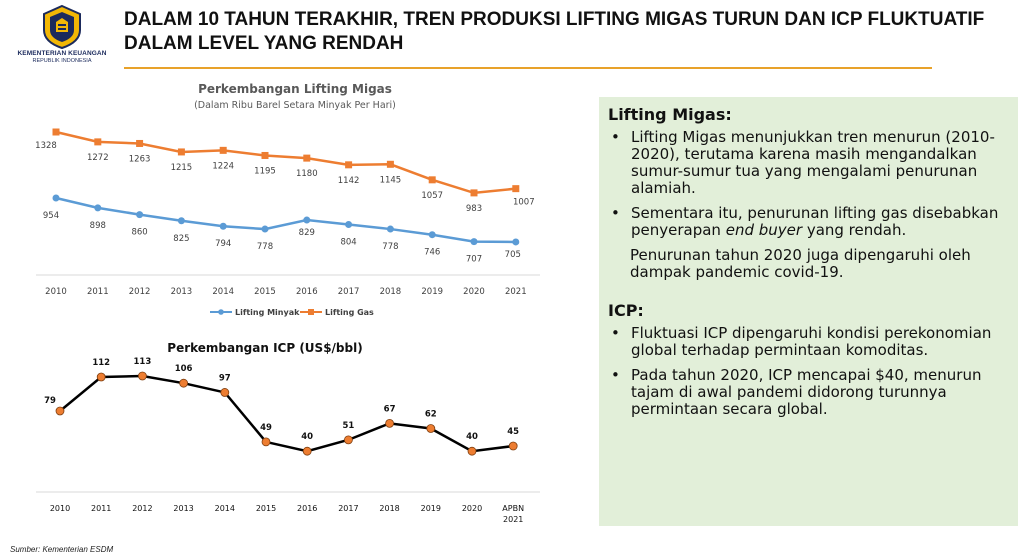 This screenshot has height=560, width=1024. I want to click on icp-data-label: 97, so click(225, 378).